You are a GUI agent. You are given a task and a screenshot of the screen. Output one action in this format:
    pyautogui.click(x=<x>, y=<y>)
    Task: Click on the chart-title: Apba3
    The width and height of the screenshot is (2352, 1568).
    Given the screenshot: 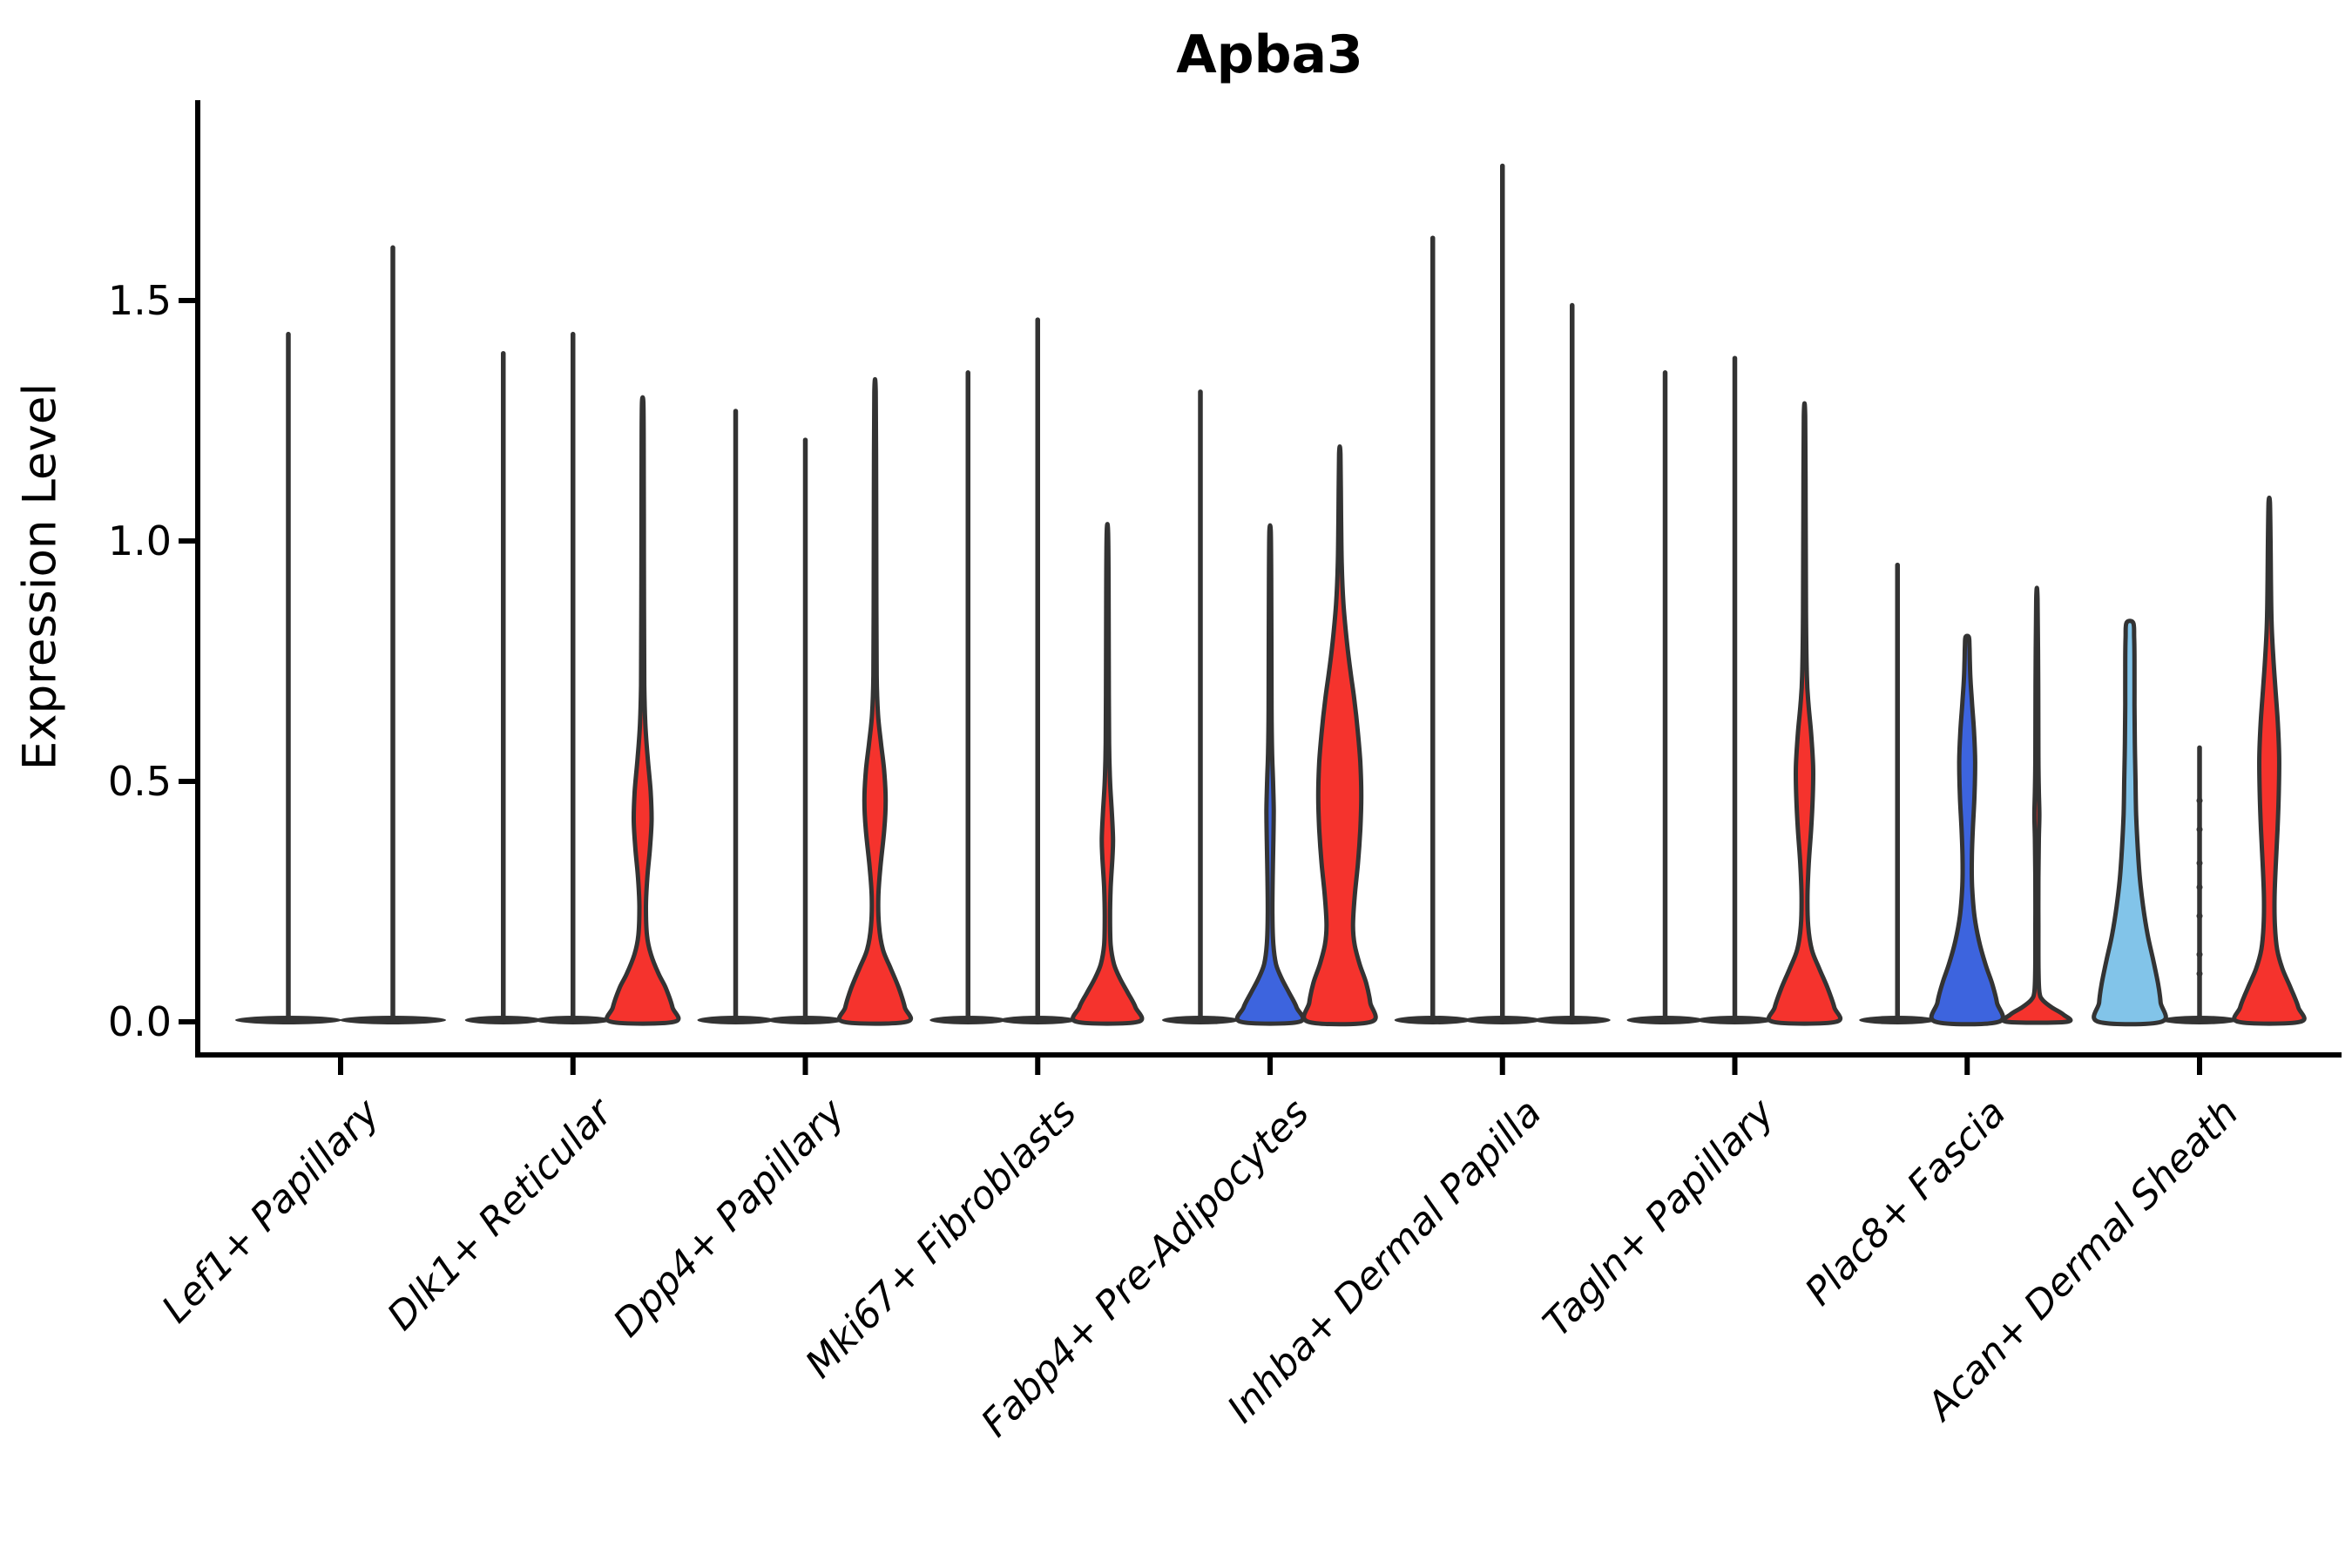 What is the action you would take?
    pyautogui.click(x=1270, y=54)
    